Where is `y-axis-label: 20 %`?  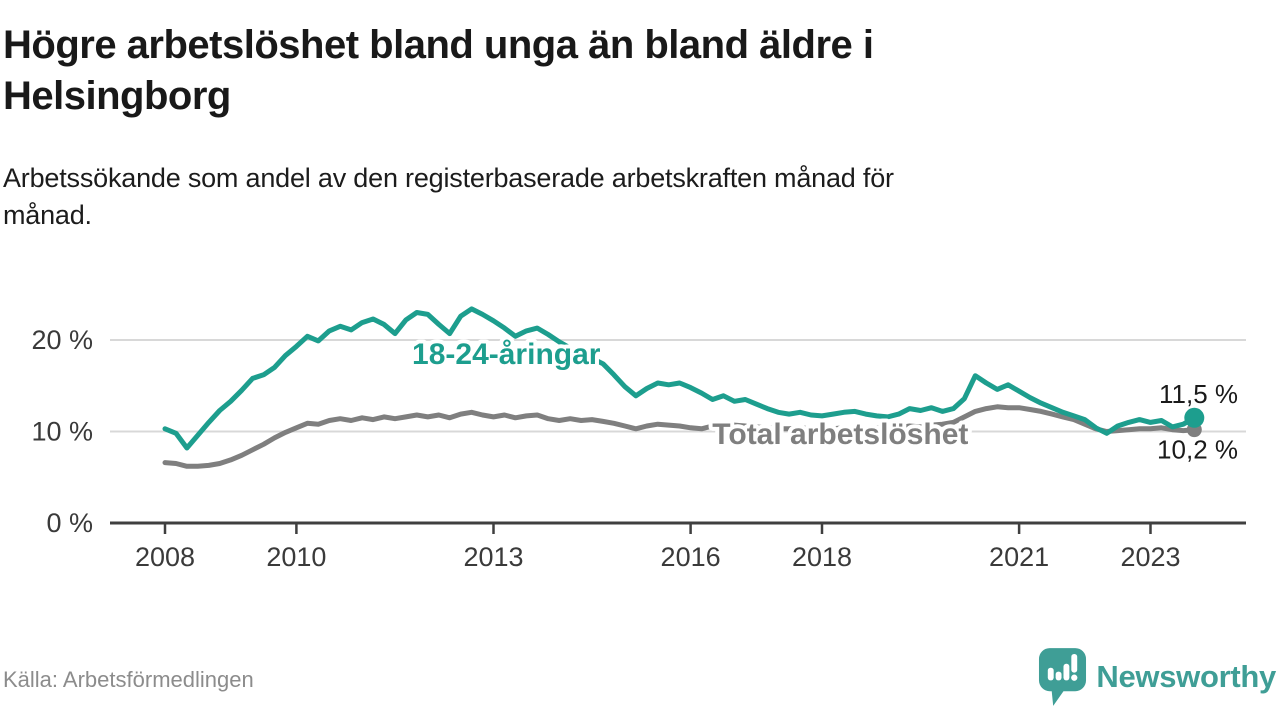 y-axis-label: 20 % is located at coordinates (62, 340).